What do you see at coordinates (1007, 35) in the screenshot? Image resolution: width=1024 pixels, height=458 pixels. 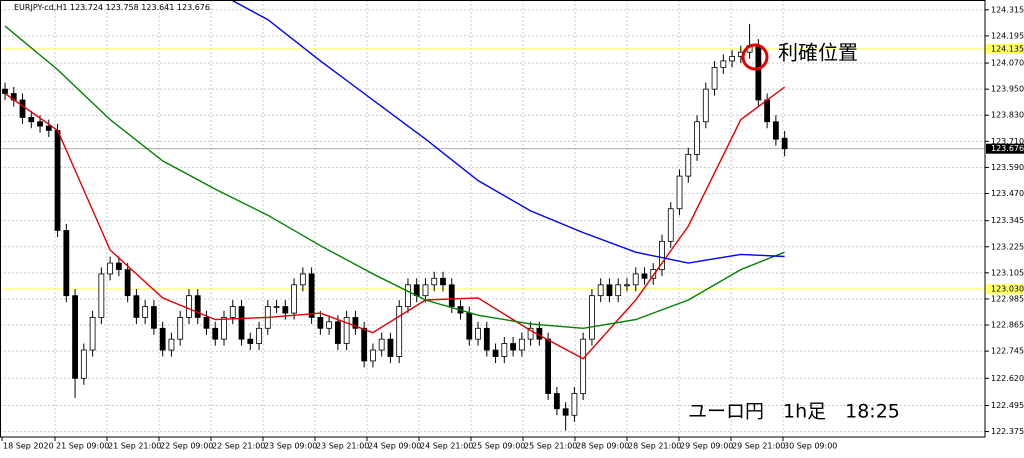 I see `y-tick-label: 124.195` at bounding box center [1007, 35].